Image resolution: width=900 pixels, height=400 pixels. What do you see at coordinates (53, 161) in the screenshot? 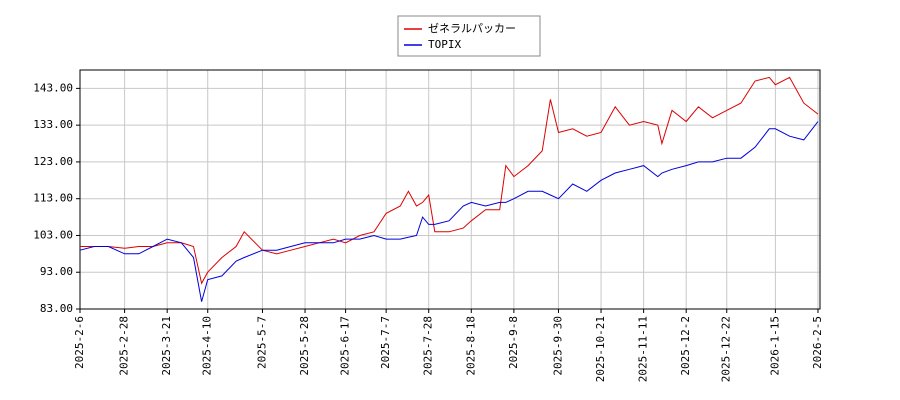
I see `y-tick-label: 123.00` at bounding box center [53, 161].